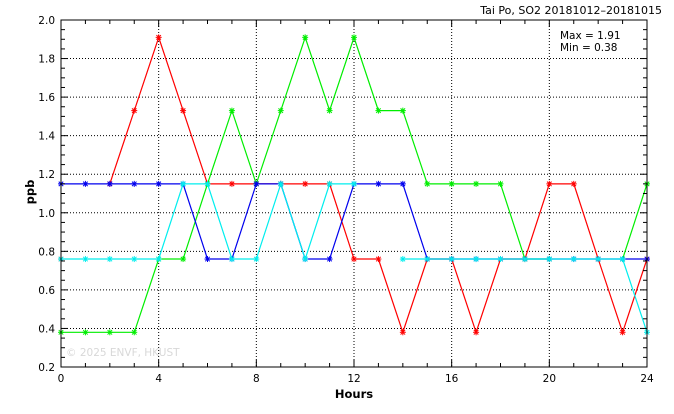 The height and width of the screenshot is (414, 674). Describe the element at coordinates (588, 48) in the screenshot. I see `min-stat: Min = 0.38` at that location.